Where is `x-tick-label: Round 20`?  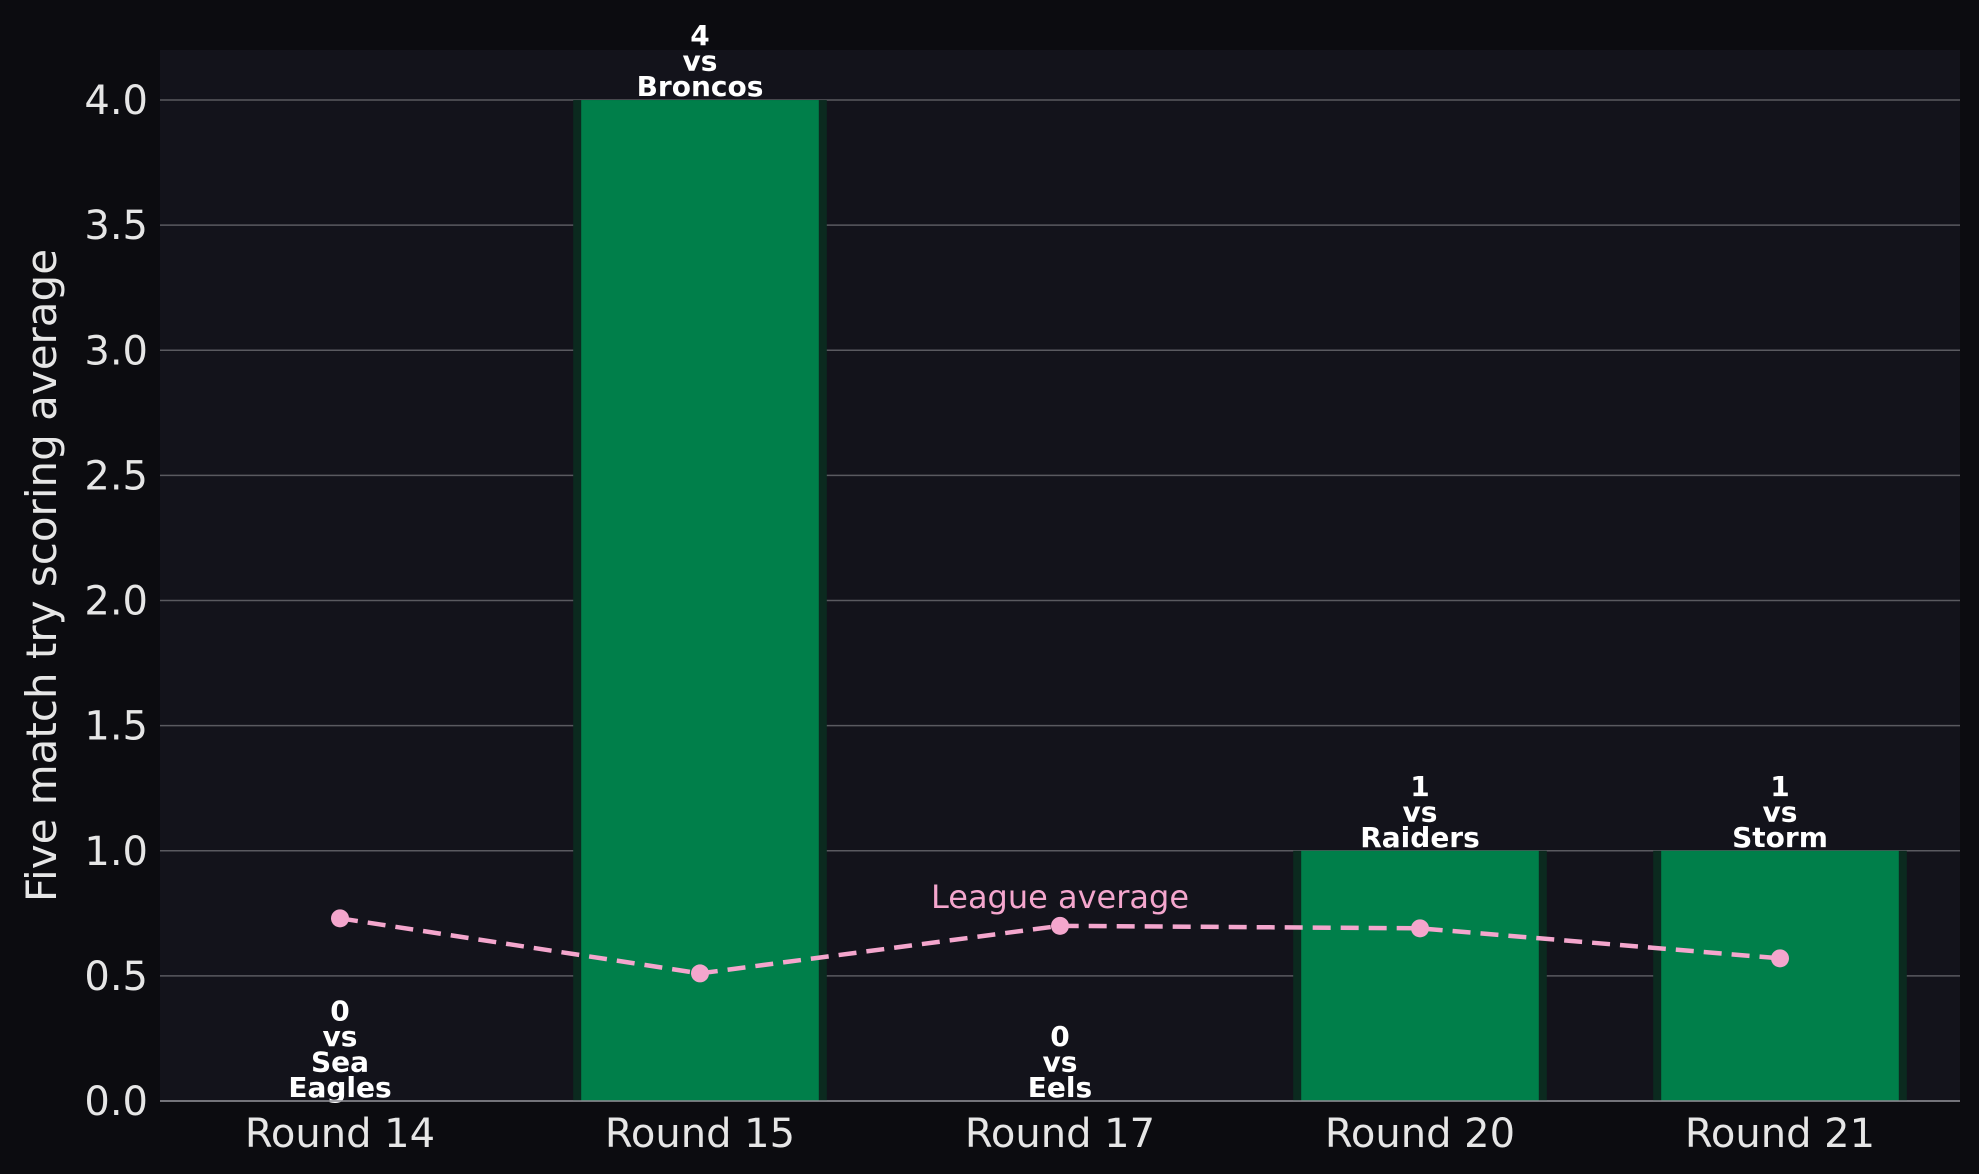
x-tick-label: Round 20 is located at coordinates (1420, 1134).